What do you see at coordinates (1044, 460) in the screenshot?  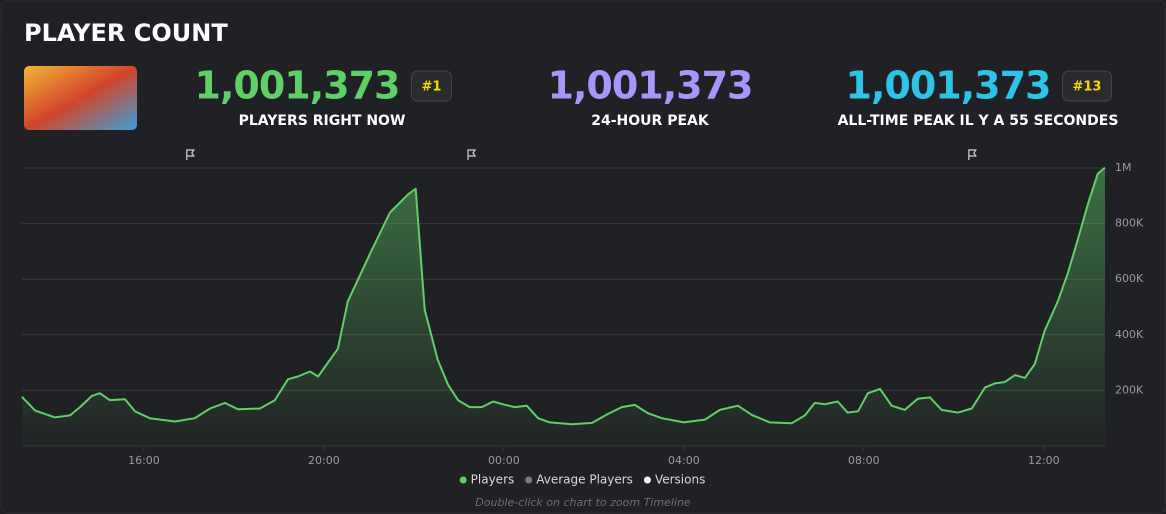 I see `x-tick-label: 12:00` at bounding box center [1044, 460].